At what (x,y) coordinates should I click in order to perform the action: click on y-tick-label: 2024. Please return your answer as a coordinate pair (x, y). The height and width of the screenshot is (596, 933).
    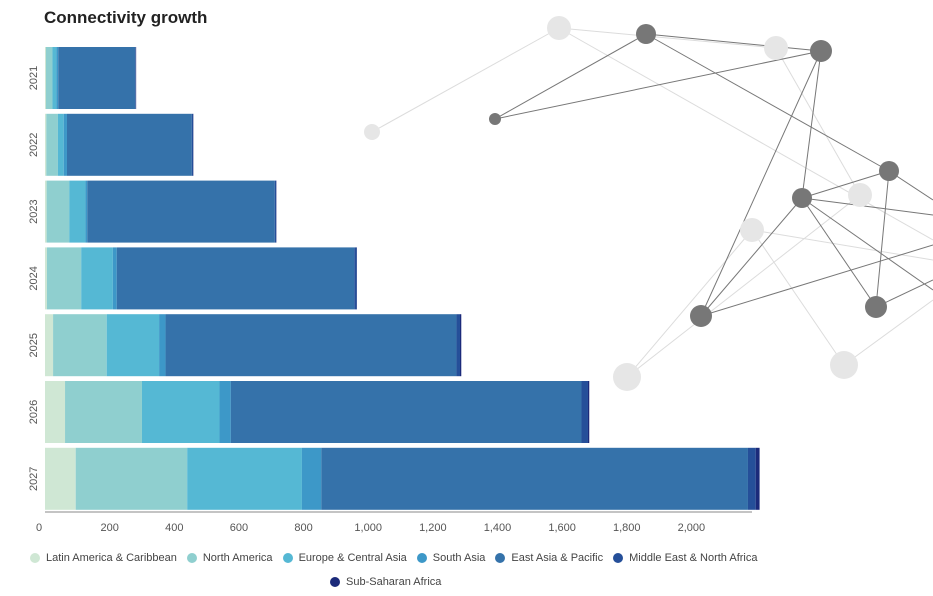
    Looking at the image, I should click on (34, 278).